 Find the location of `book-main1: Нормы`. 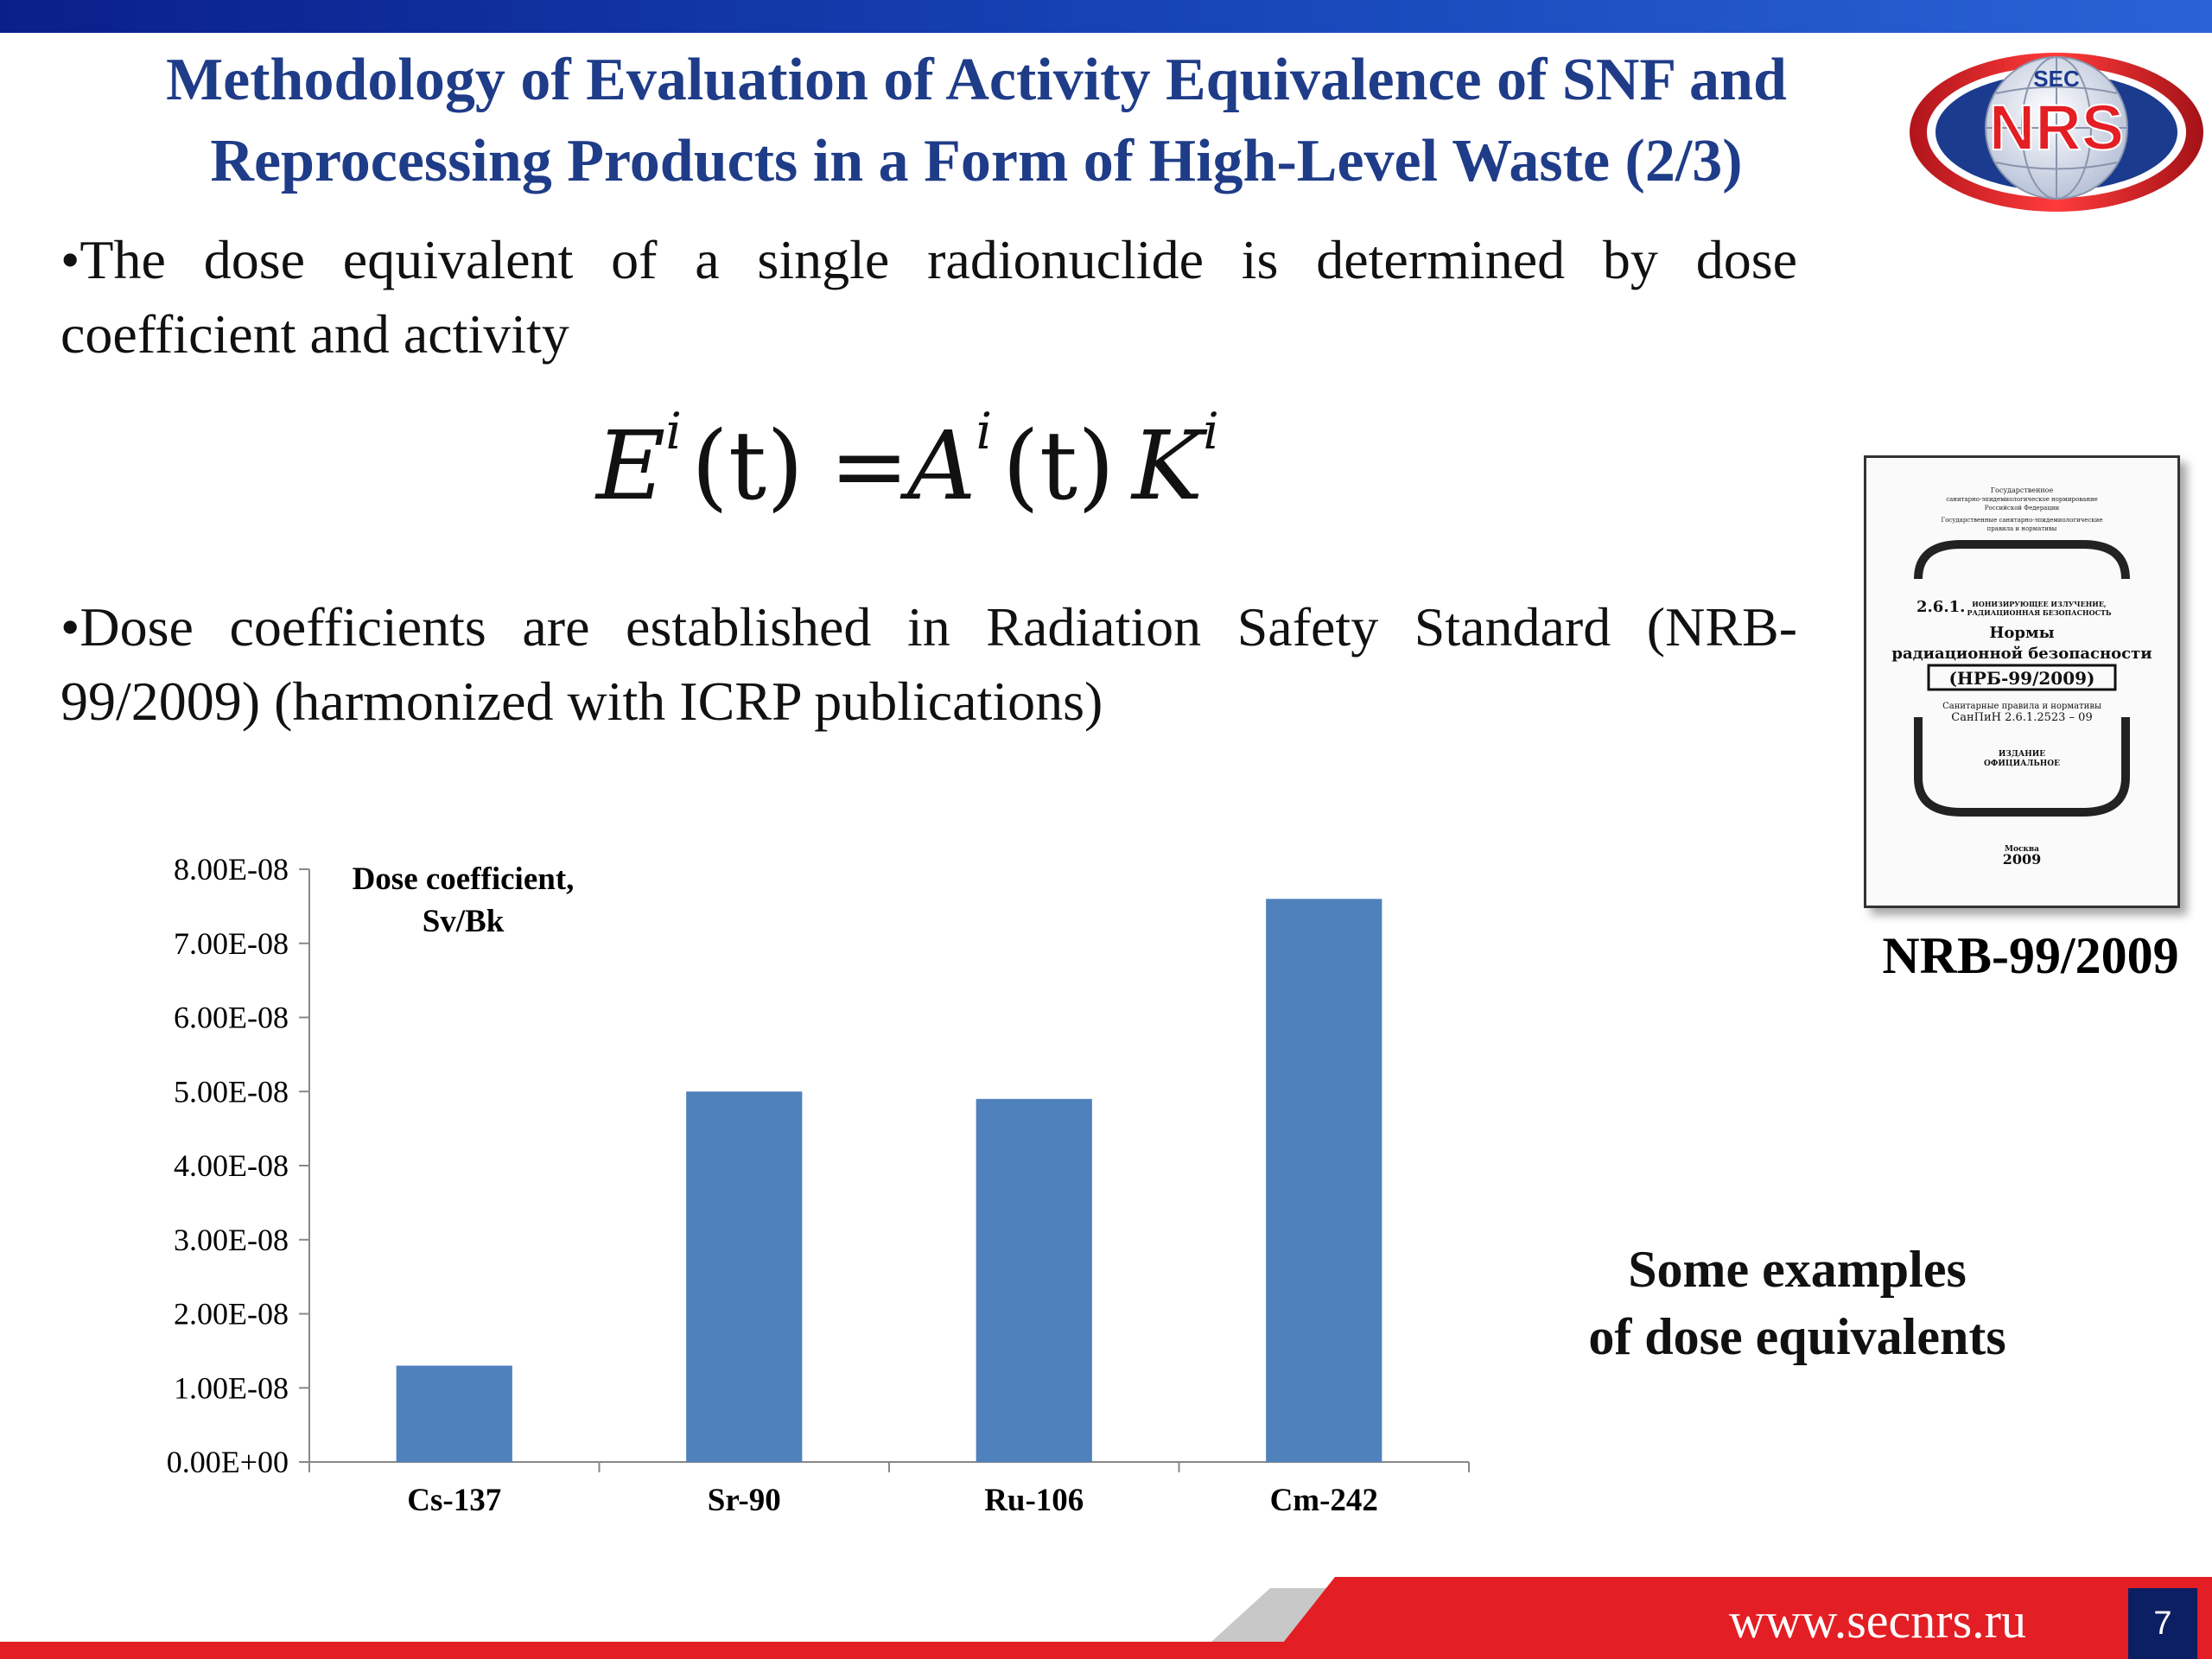

book-main1: Нормы is located at coordinates (2021, 633).